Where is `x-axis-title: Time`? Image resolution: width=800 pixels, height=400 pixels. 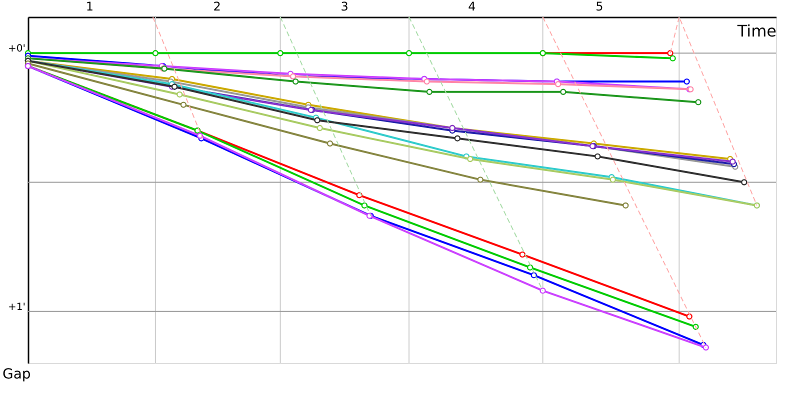
x-axis-title: Time is located at coordinates (756, 31).